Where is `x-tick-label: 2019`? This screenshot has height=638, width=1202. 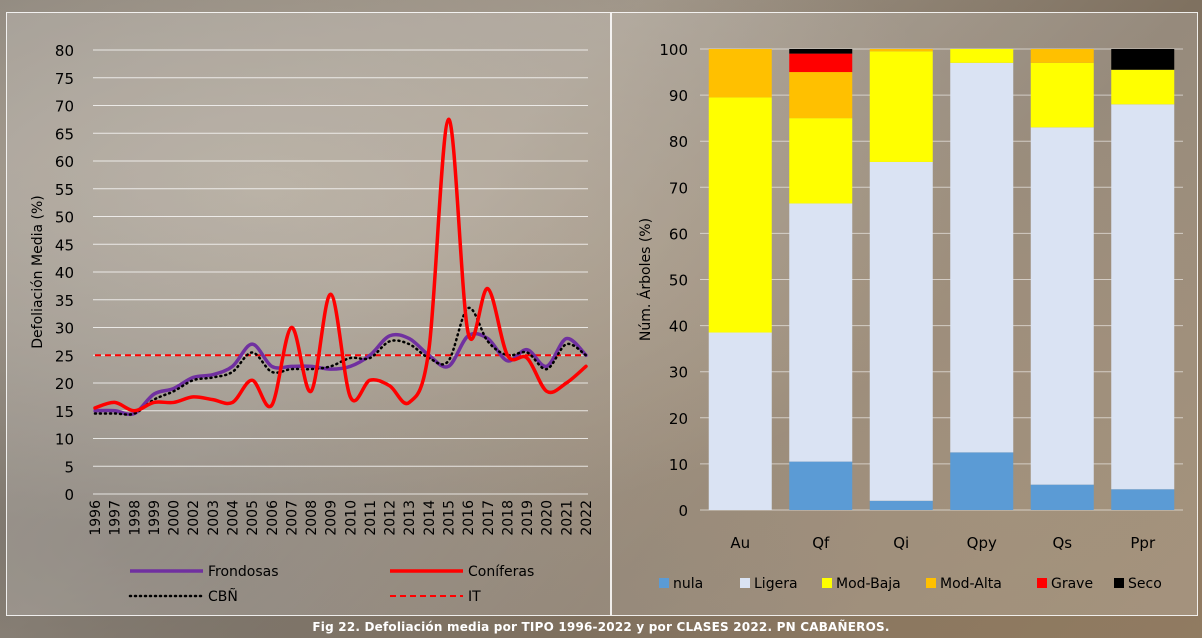
x-tick-label: 2019 is located at coordinates (528, 518).